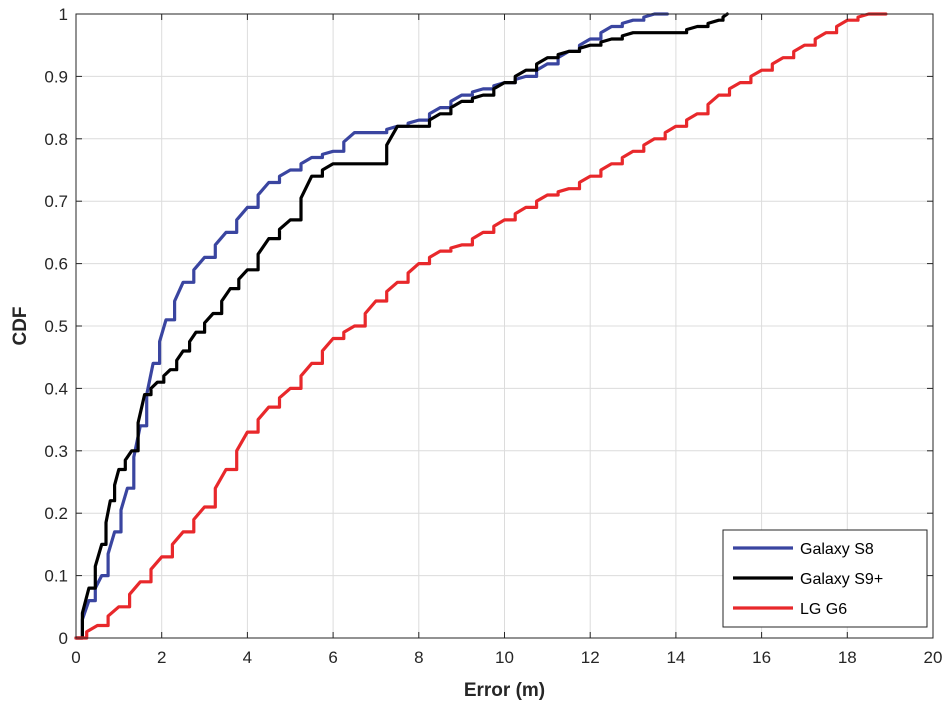 This screenshot has width=950, height=714. Describe the element at coordinates (823, 609) in the screenshot. I see `legend-label-3: LG G6` at that location.